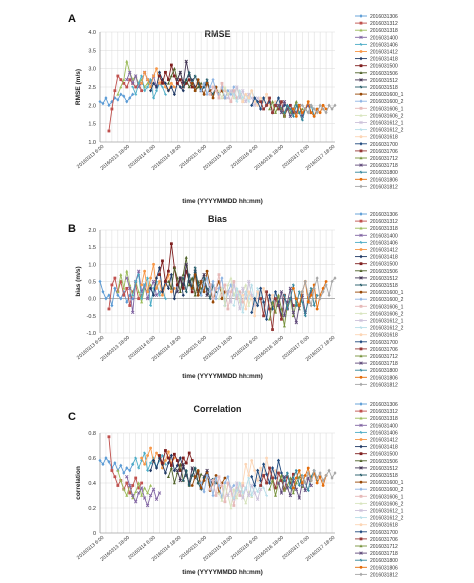 The width and height of the screenshot is (474, 583). What do you see at coordinates (379, 483) in the screenshot?
I see `legend-item: 2016031600_1` at bounding box center [379, 483].